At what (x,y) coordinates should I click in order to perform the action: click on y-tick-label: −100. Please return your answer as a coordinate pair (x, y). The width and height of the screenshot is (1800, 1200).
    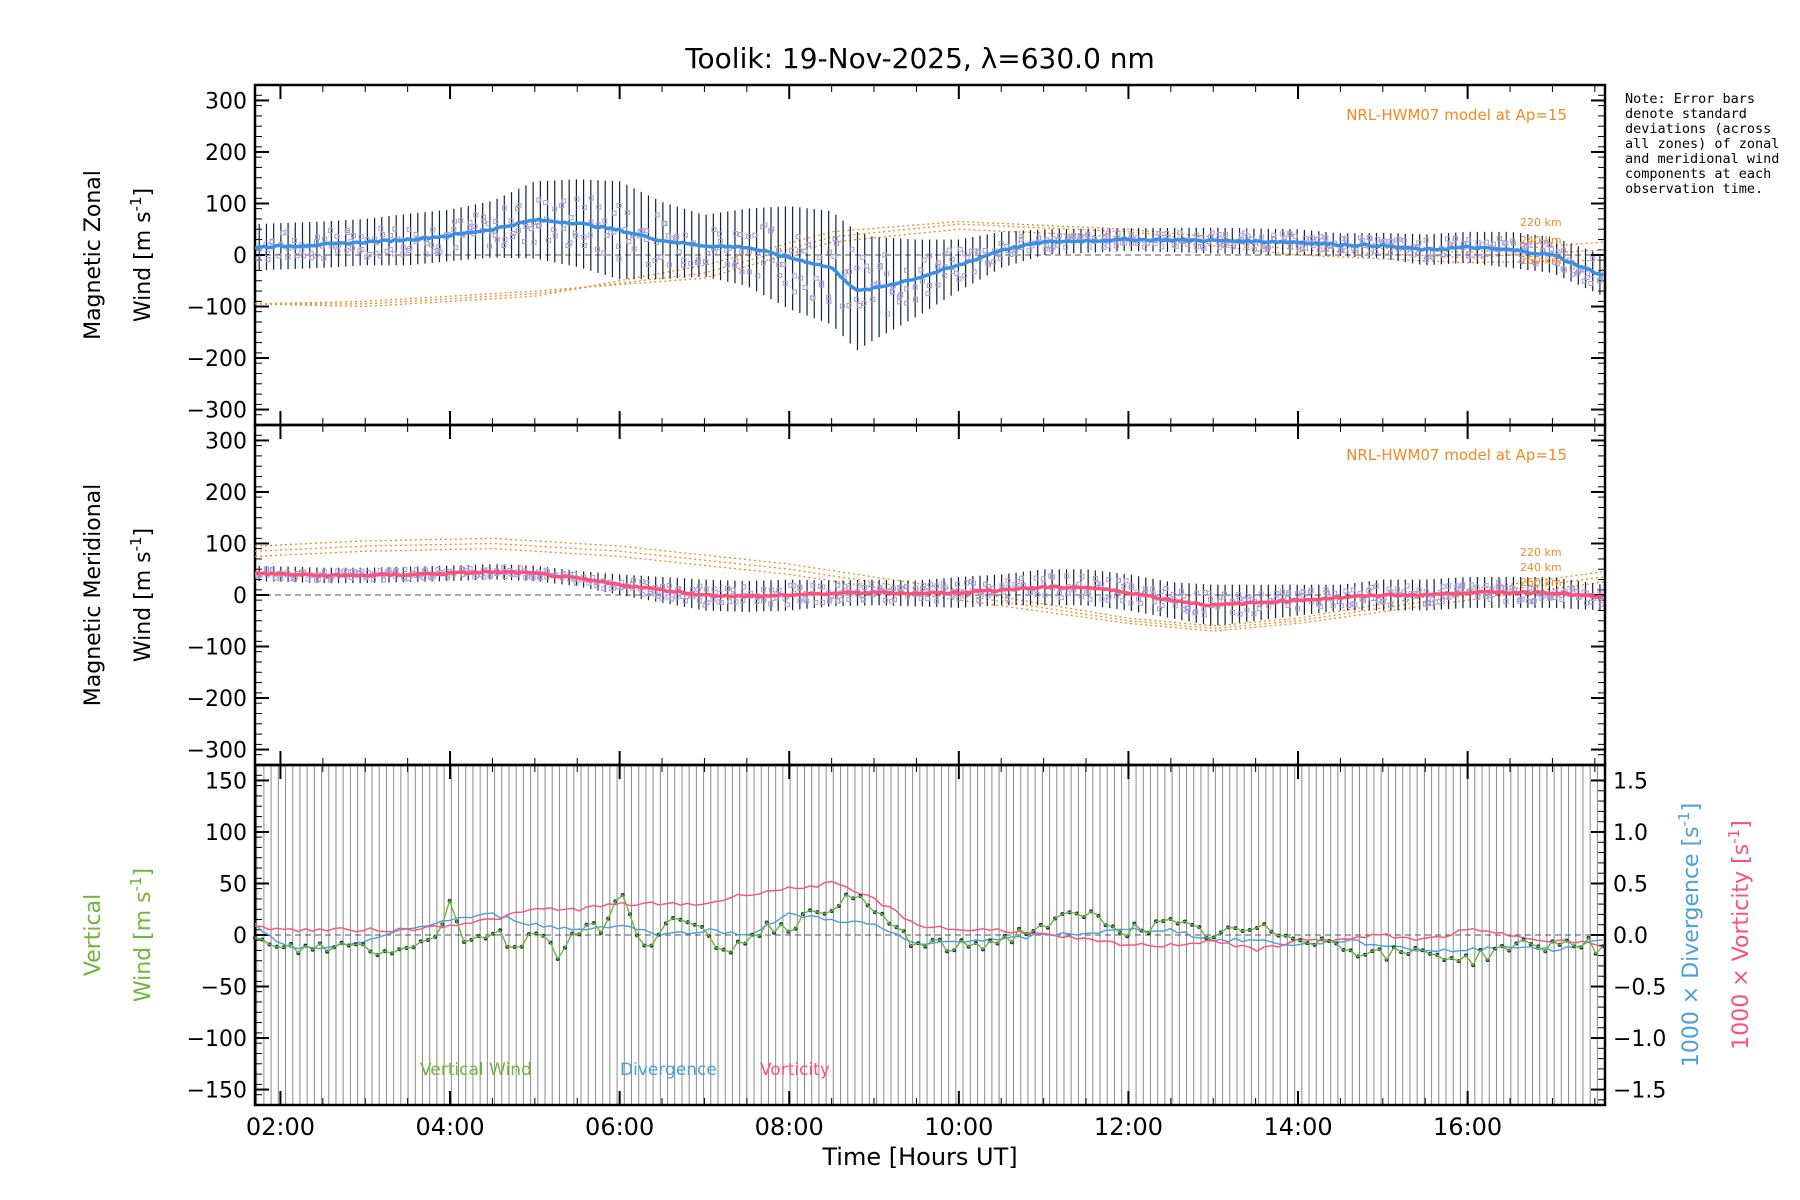
    Looking at the image, I should click on (217, 308).